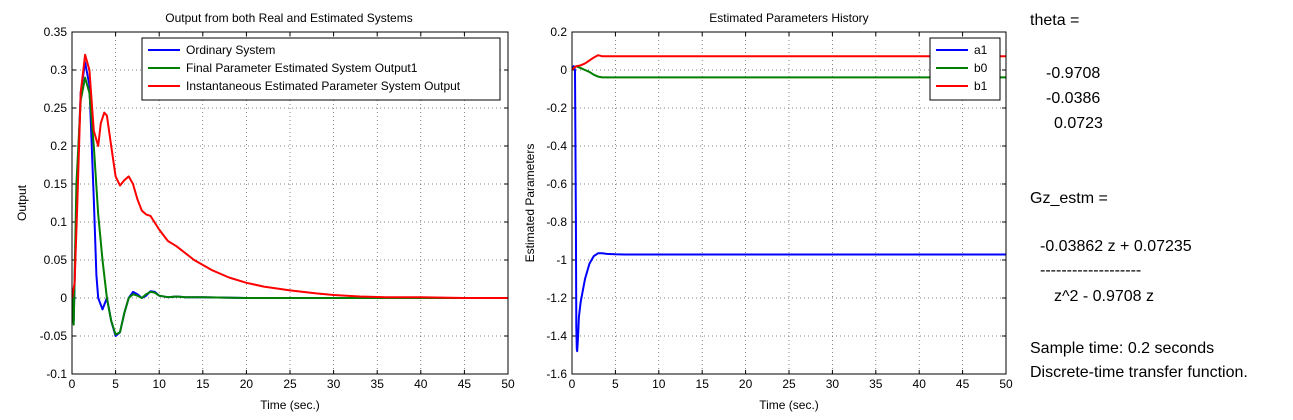 The height and width of the screenshot is (420, 1293). I want to click on y-tick-label: 0.3, so click(58, 70).